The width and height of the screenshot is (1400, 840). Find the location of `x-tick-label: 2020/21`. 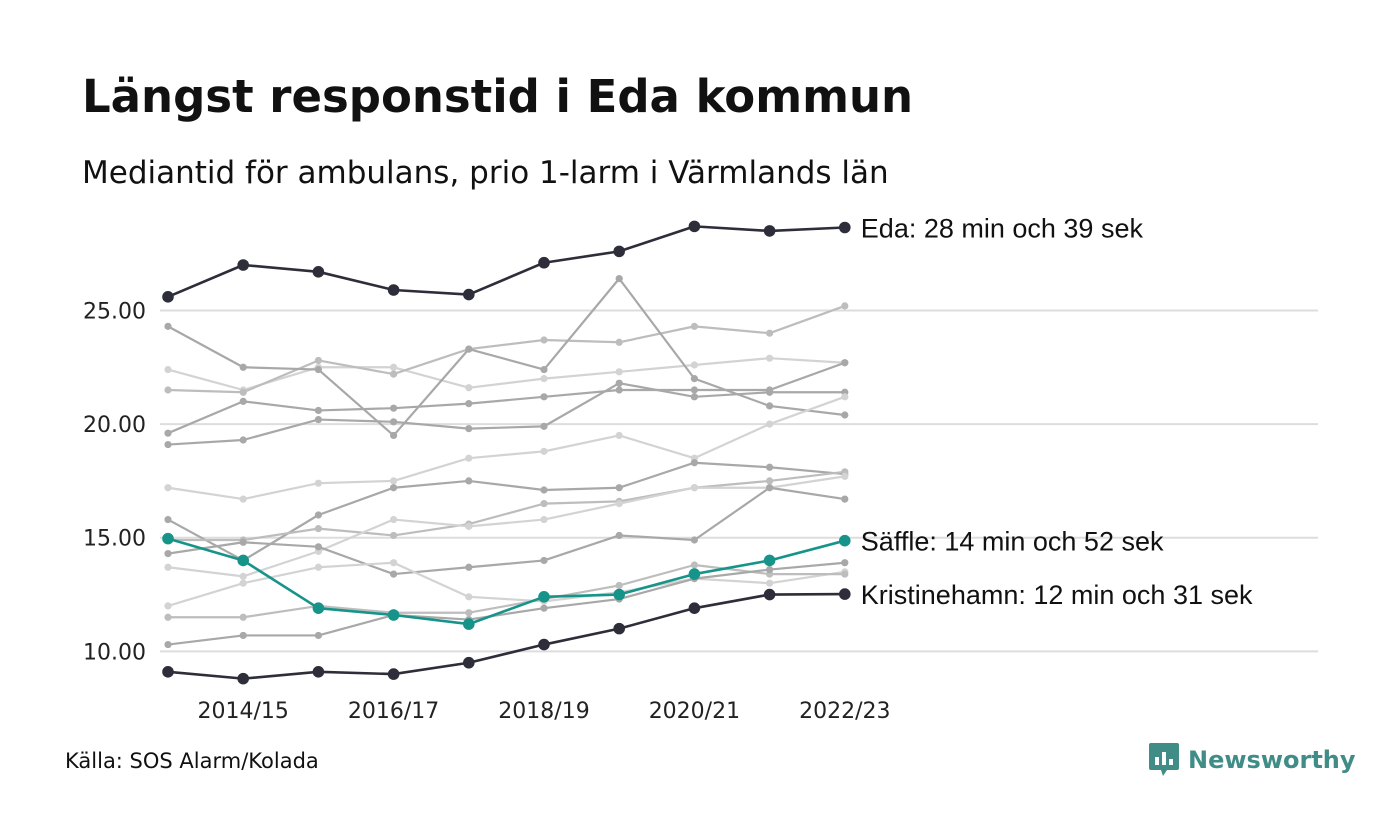

x-tick-label: 2020/21 is located at coordinates (694, 711).